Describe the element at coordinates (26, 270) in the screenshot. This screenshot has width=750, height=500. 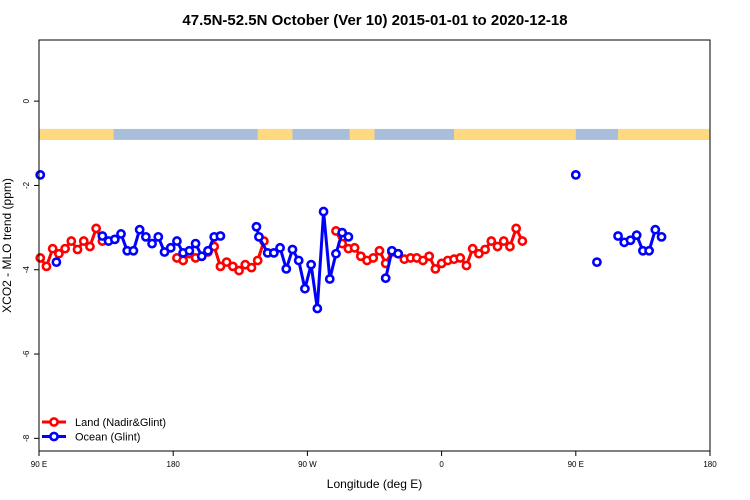
I see `y-tick-label: -4` at that location.